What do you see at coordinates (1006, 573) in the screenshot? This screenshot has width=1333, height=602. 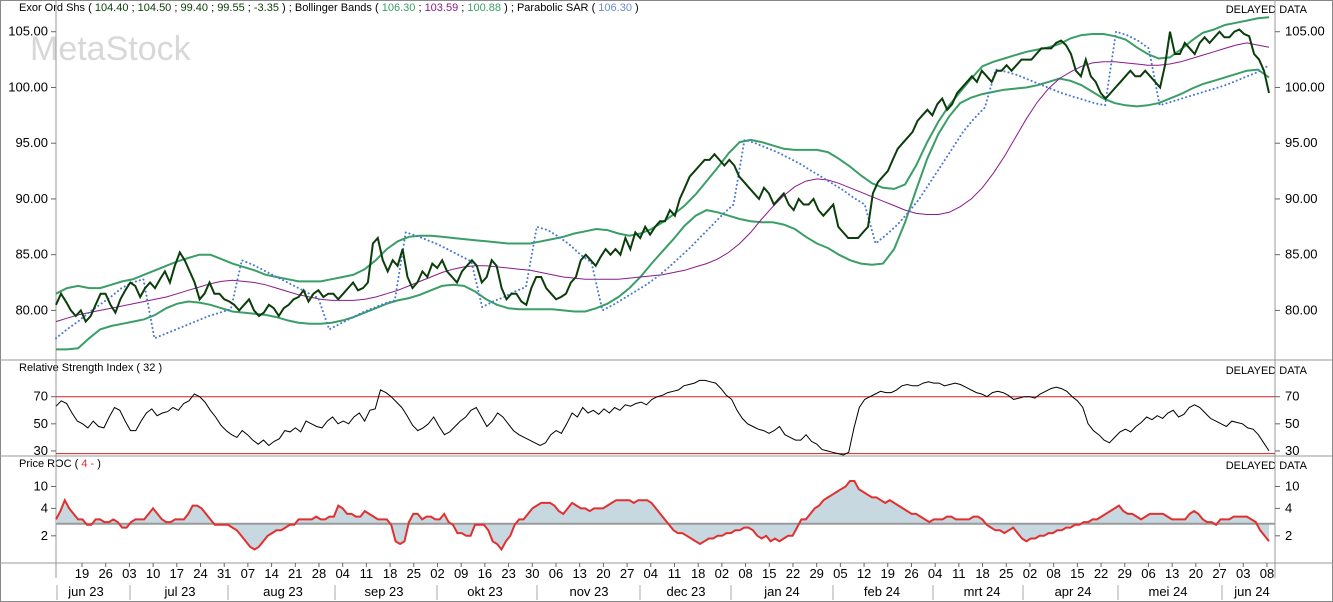 I see `x-day-label-39: 25` at bounding box center [1006, 573].